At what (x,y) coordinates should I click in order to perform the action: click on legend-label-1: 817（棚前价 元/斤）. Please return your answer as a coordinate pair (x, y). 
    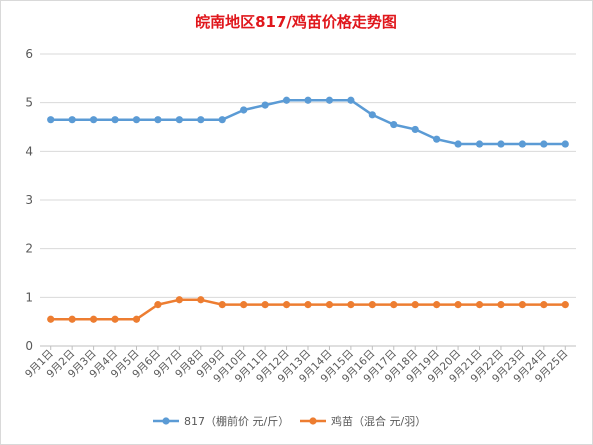
    Looking at the image, I should click on (236, 421).